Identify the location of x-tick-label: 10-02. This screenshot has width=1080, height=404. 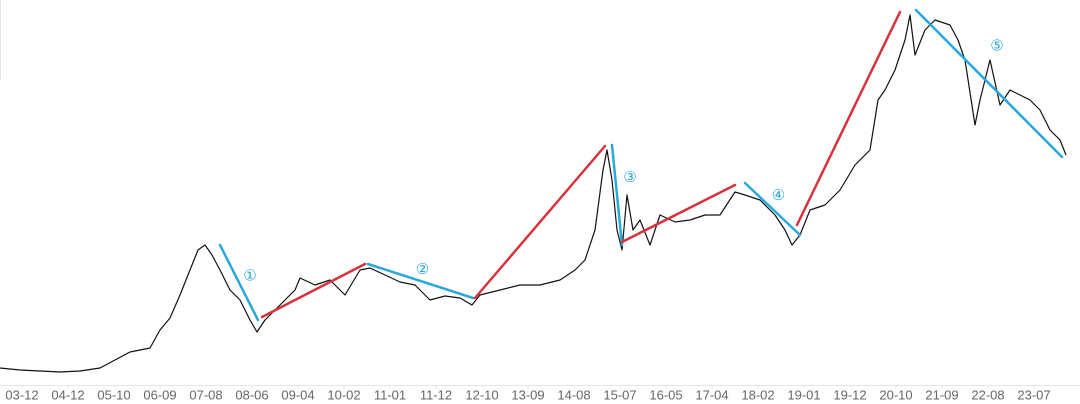
(343, 394).